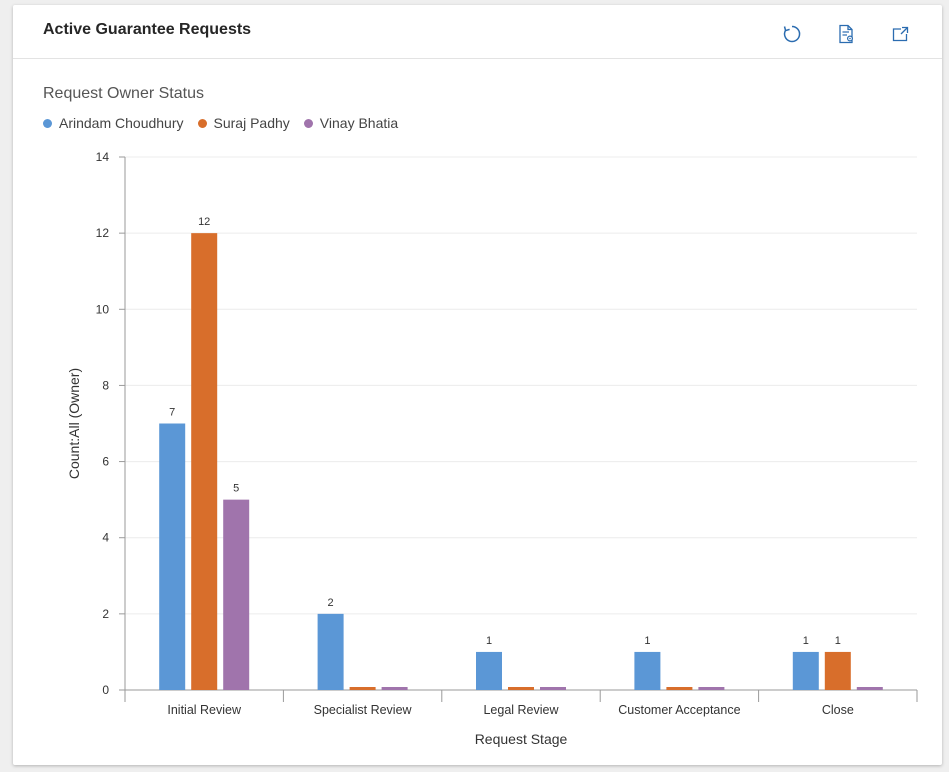 The height and width of the screenshot is (772, 949). I want to click on view-records-icon, so click(846, 34).